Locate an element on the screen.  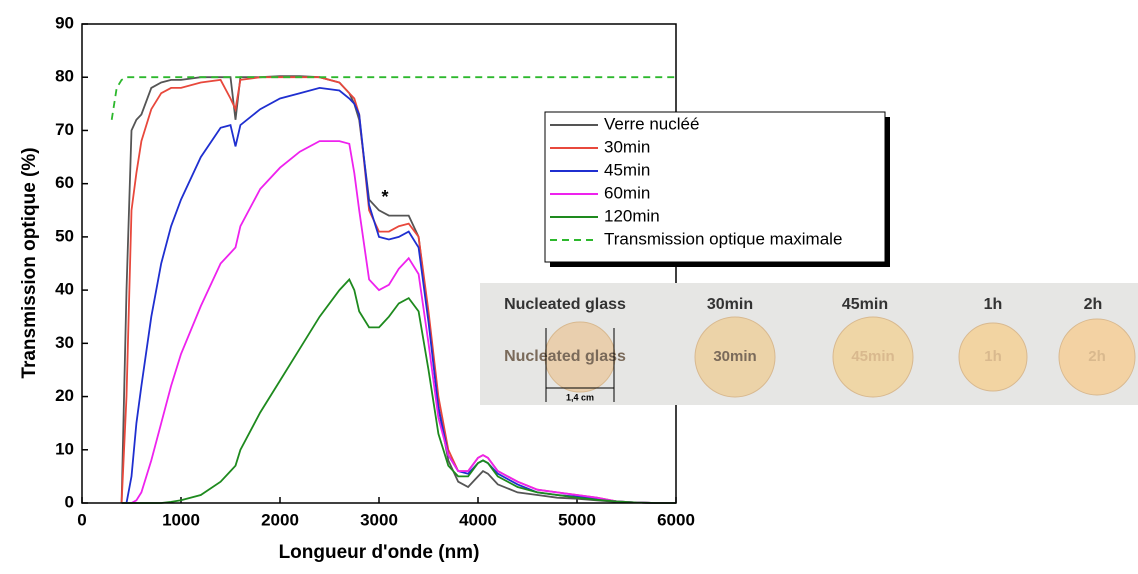
disc-text: 2h is located at coordinates (1097, 356).